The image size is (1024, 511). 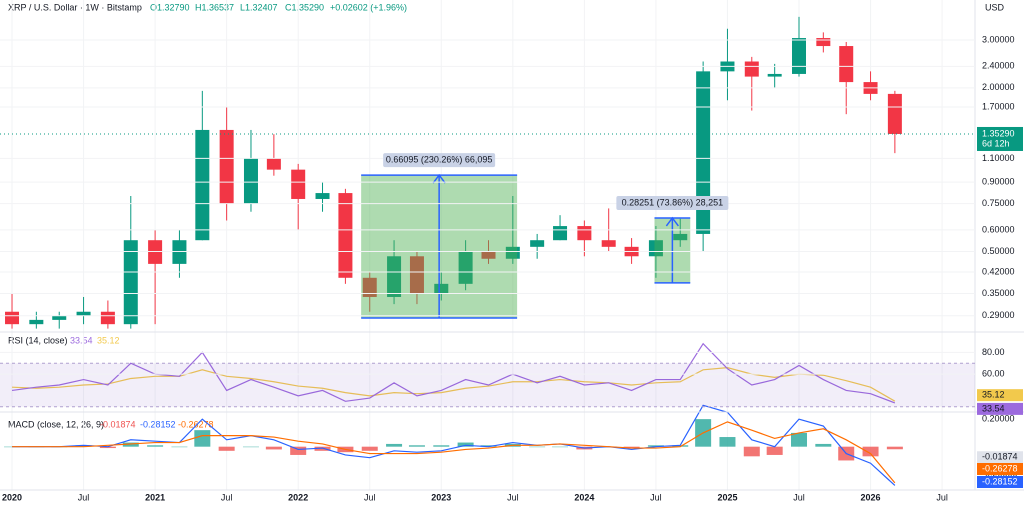 What do you see at coordinates (998, 251) in the screenshot?
I see `y-tick-label: 0.50000` at bounding box center [998, 251].